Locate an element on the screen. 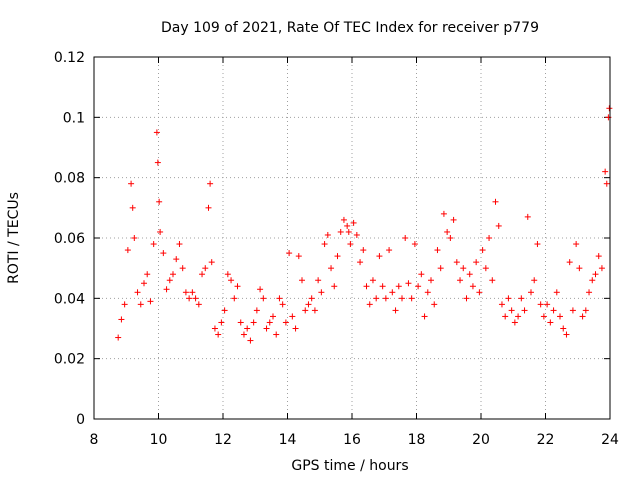 Image resolution: width=640 pixels, height=480 pixels. x-tick-label: 8 is located at coordinates (94, 440).